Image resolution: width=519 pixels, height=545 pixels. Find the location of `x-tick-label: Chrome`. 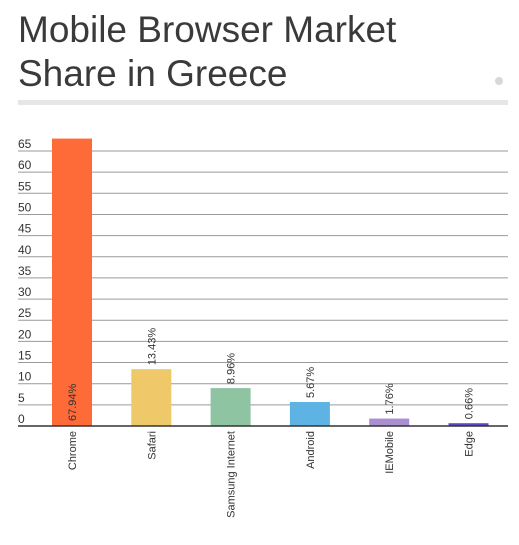

x-tick-label: Chrome is located at coordinates (73, 450).